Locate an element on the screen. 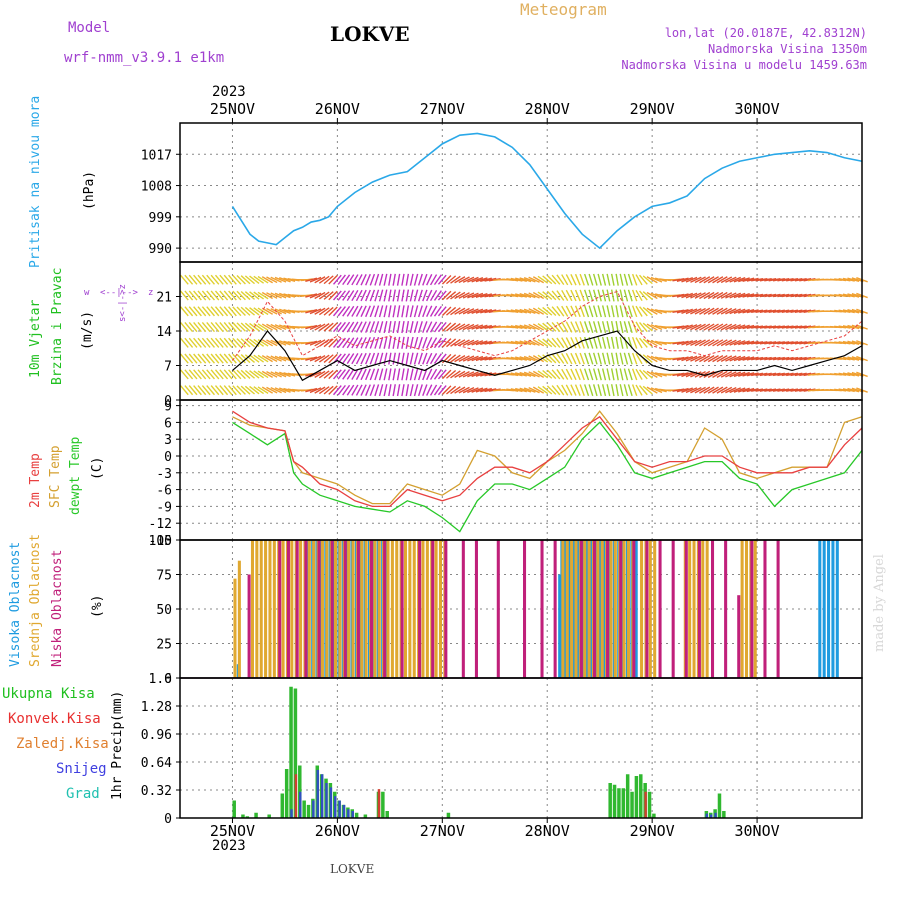  cloud-low-bar is located at coordinates (288, 609).